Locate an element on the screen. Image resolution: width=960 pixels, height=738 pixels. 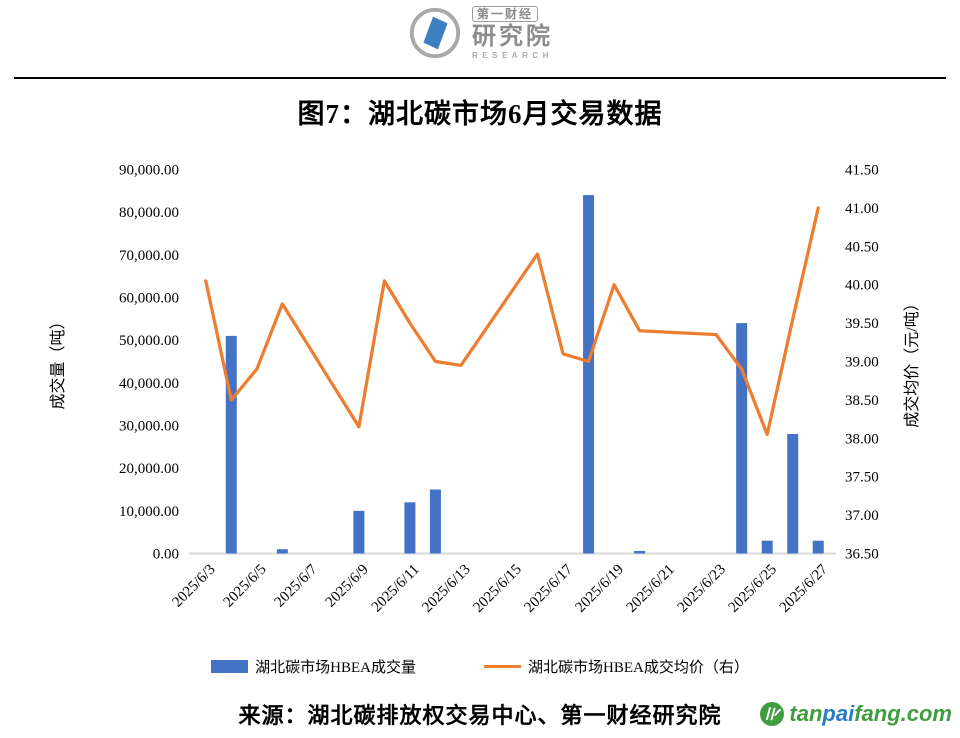
right-axis-tick-label: 37.50 is located at coordinates (862, 478).